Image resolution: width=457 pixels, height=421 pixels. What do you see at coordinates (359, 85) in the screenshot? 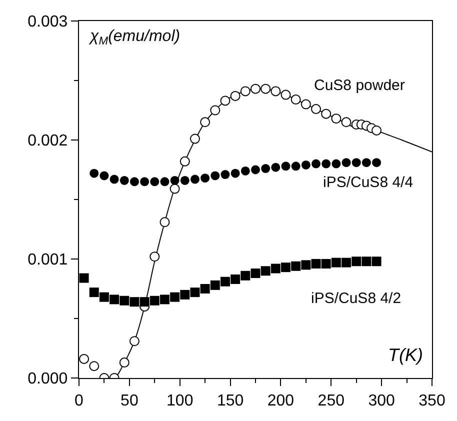
I see `series-label: CuS8 powder` at bounding box center [359, 85].